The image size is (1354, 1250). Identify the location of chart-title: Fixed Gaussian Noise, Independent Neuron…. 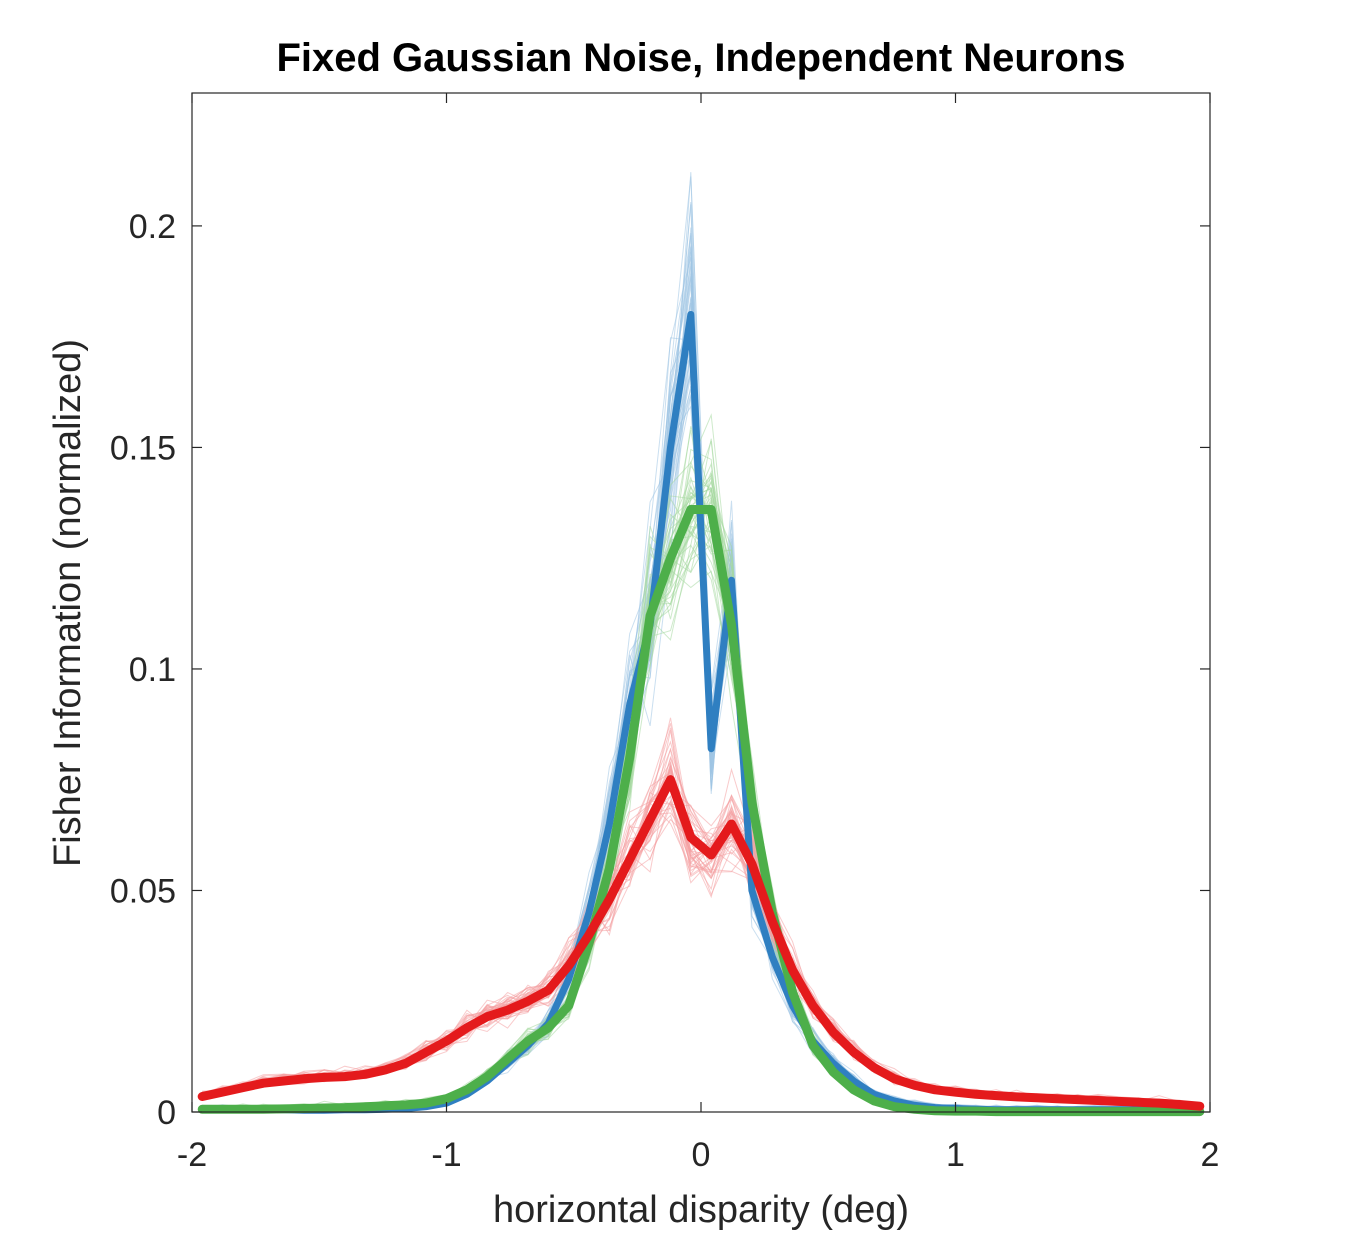
(700, 58).